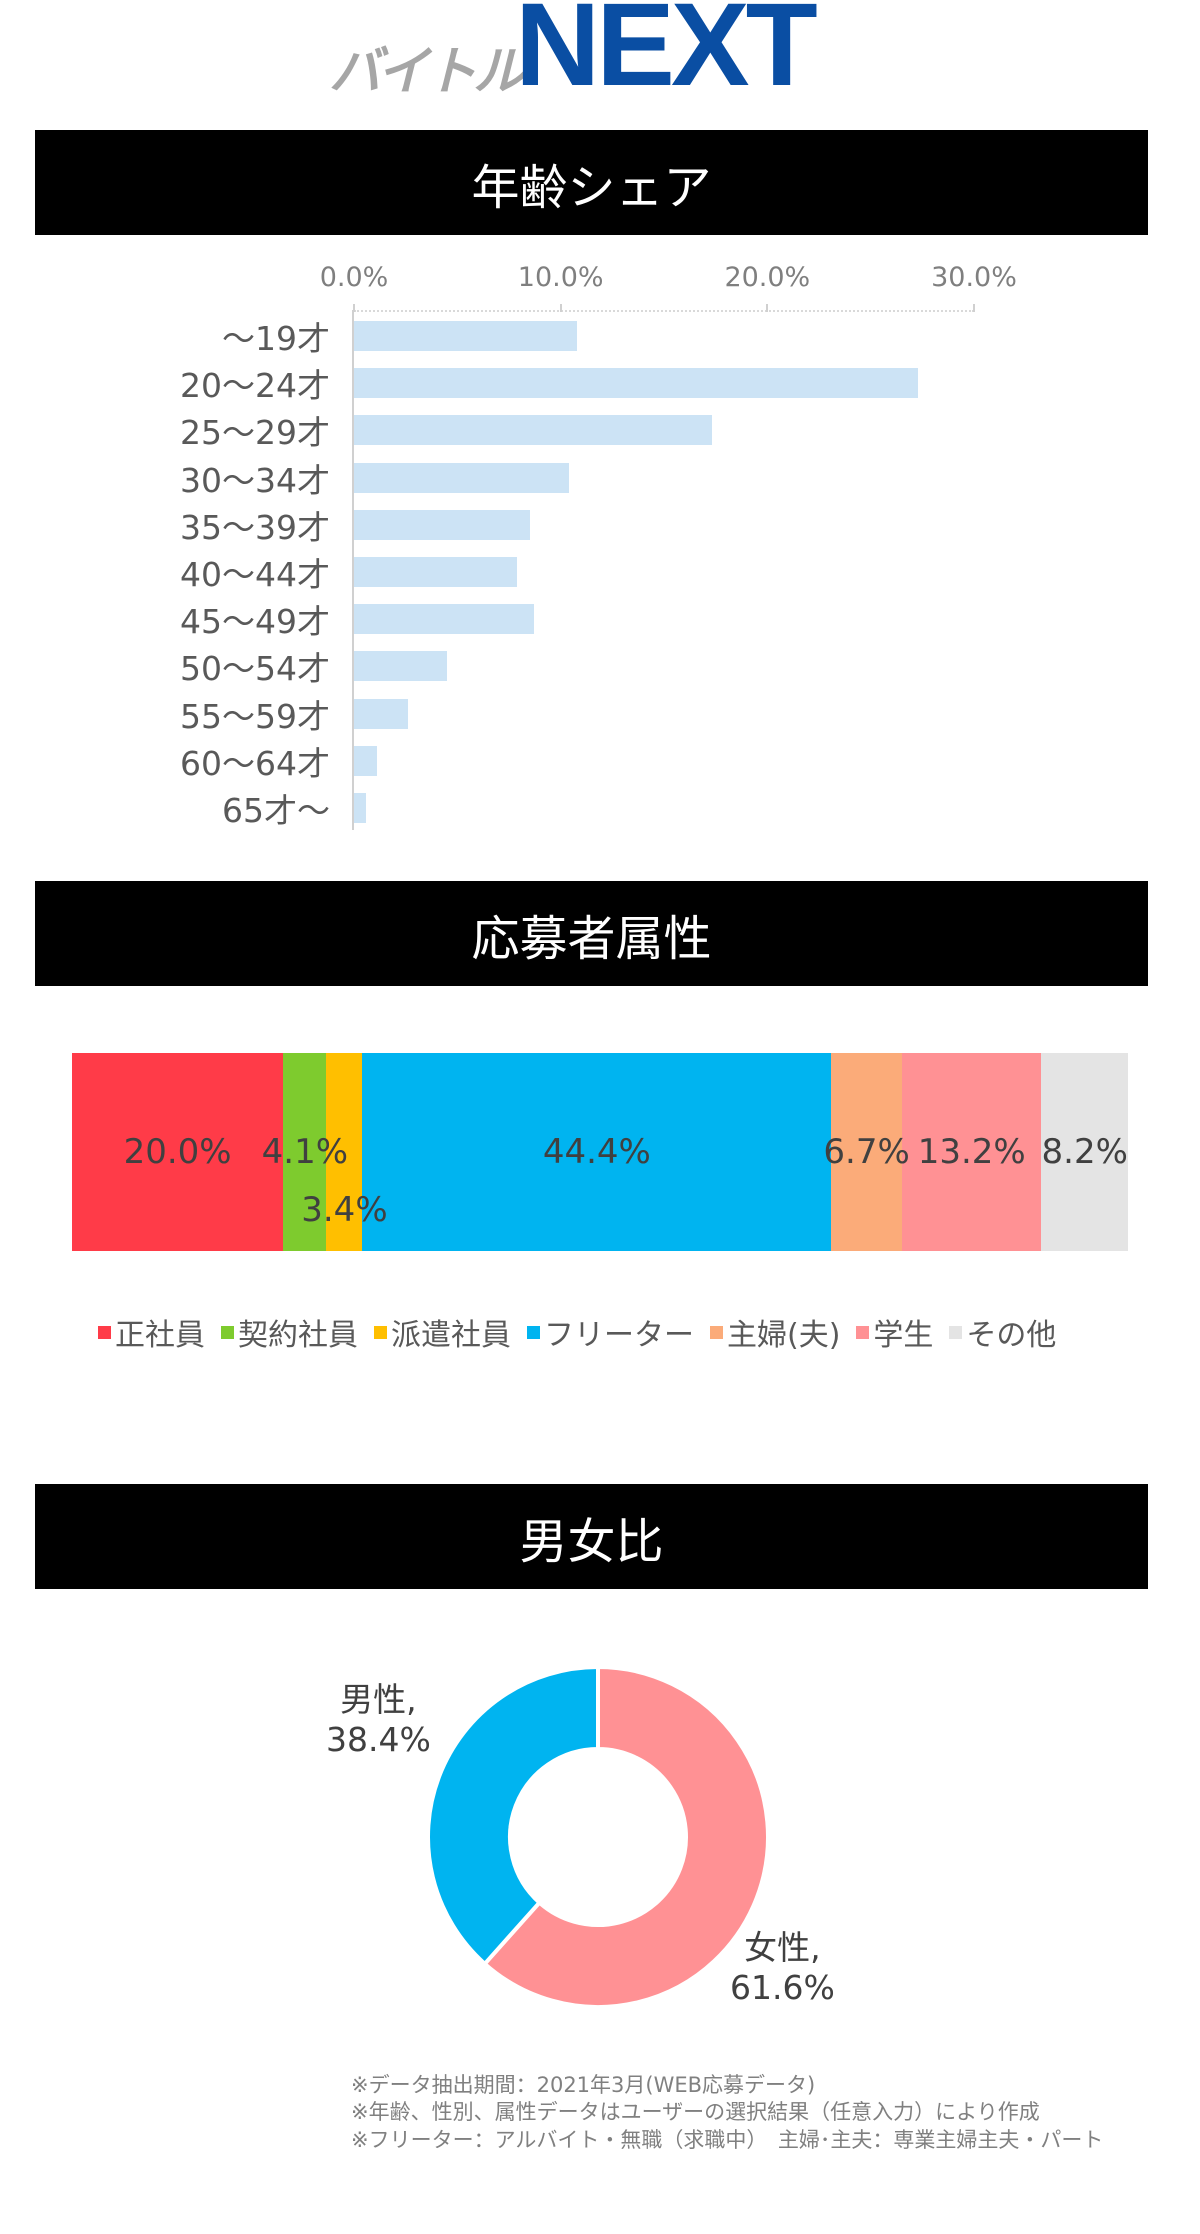 The width and height of the screenshot is (1200, 2234). What do you see at coordinates (160, 1335) in the screenshot?
I see `legend-label: 正社員` at bounding box center [160, 1335].